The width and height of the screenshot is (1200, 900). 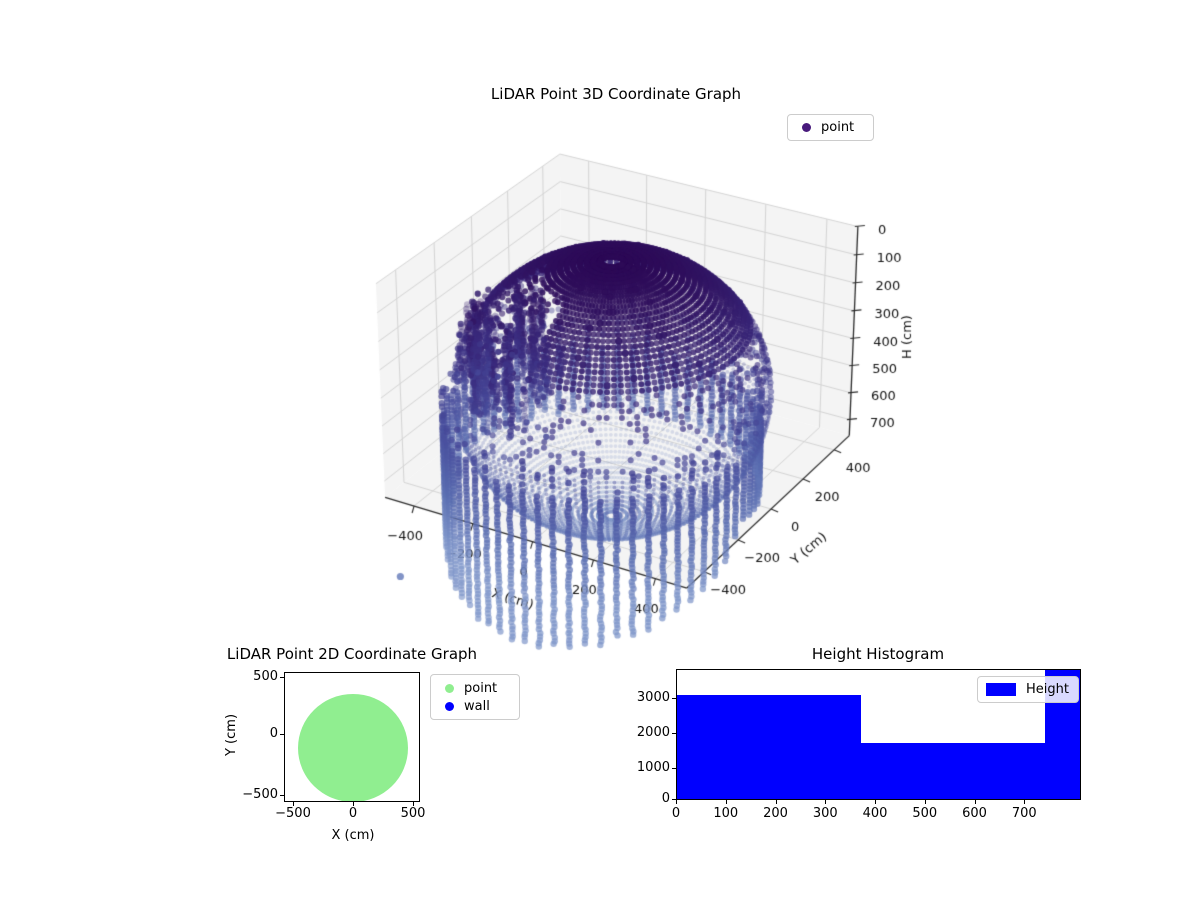 What do you see at coordinates (974, 813) in the screenshot?
I see `histogram-xtick-label: 600` at bounding box center [974, 813].